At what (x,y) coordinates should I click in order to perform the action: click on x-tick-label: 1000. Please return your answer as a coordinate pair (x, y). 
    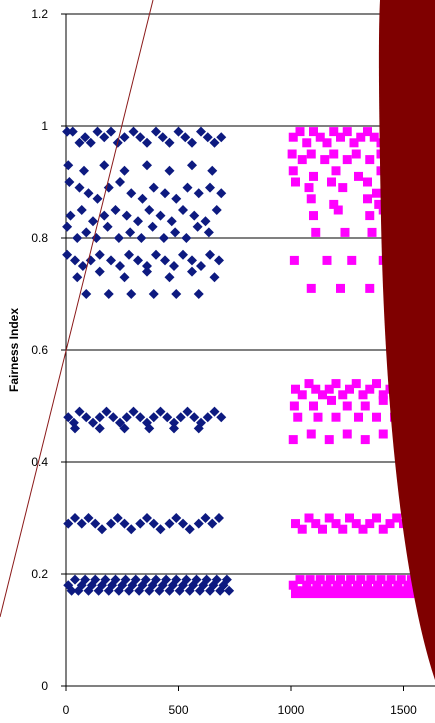
    Looking at the image, I should click on (291, 710).